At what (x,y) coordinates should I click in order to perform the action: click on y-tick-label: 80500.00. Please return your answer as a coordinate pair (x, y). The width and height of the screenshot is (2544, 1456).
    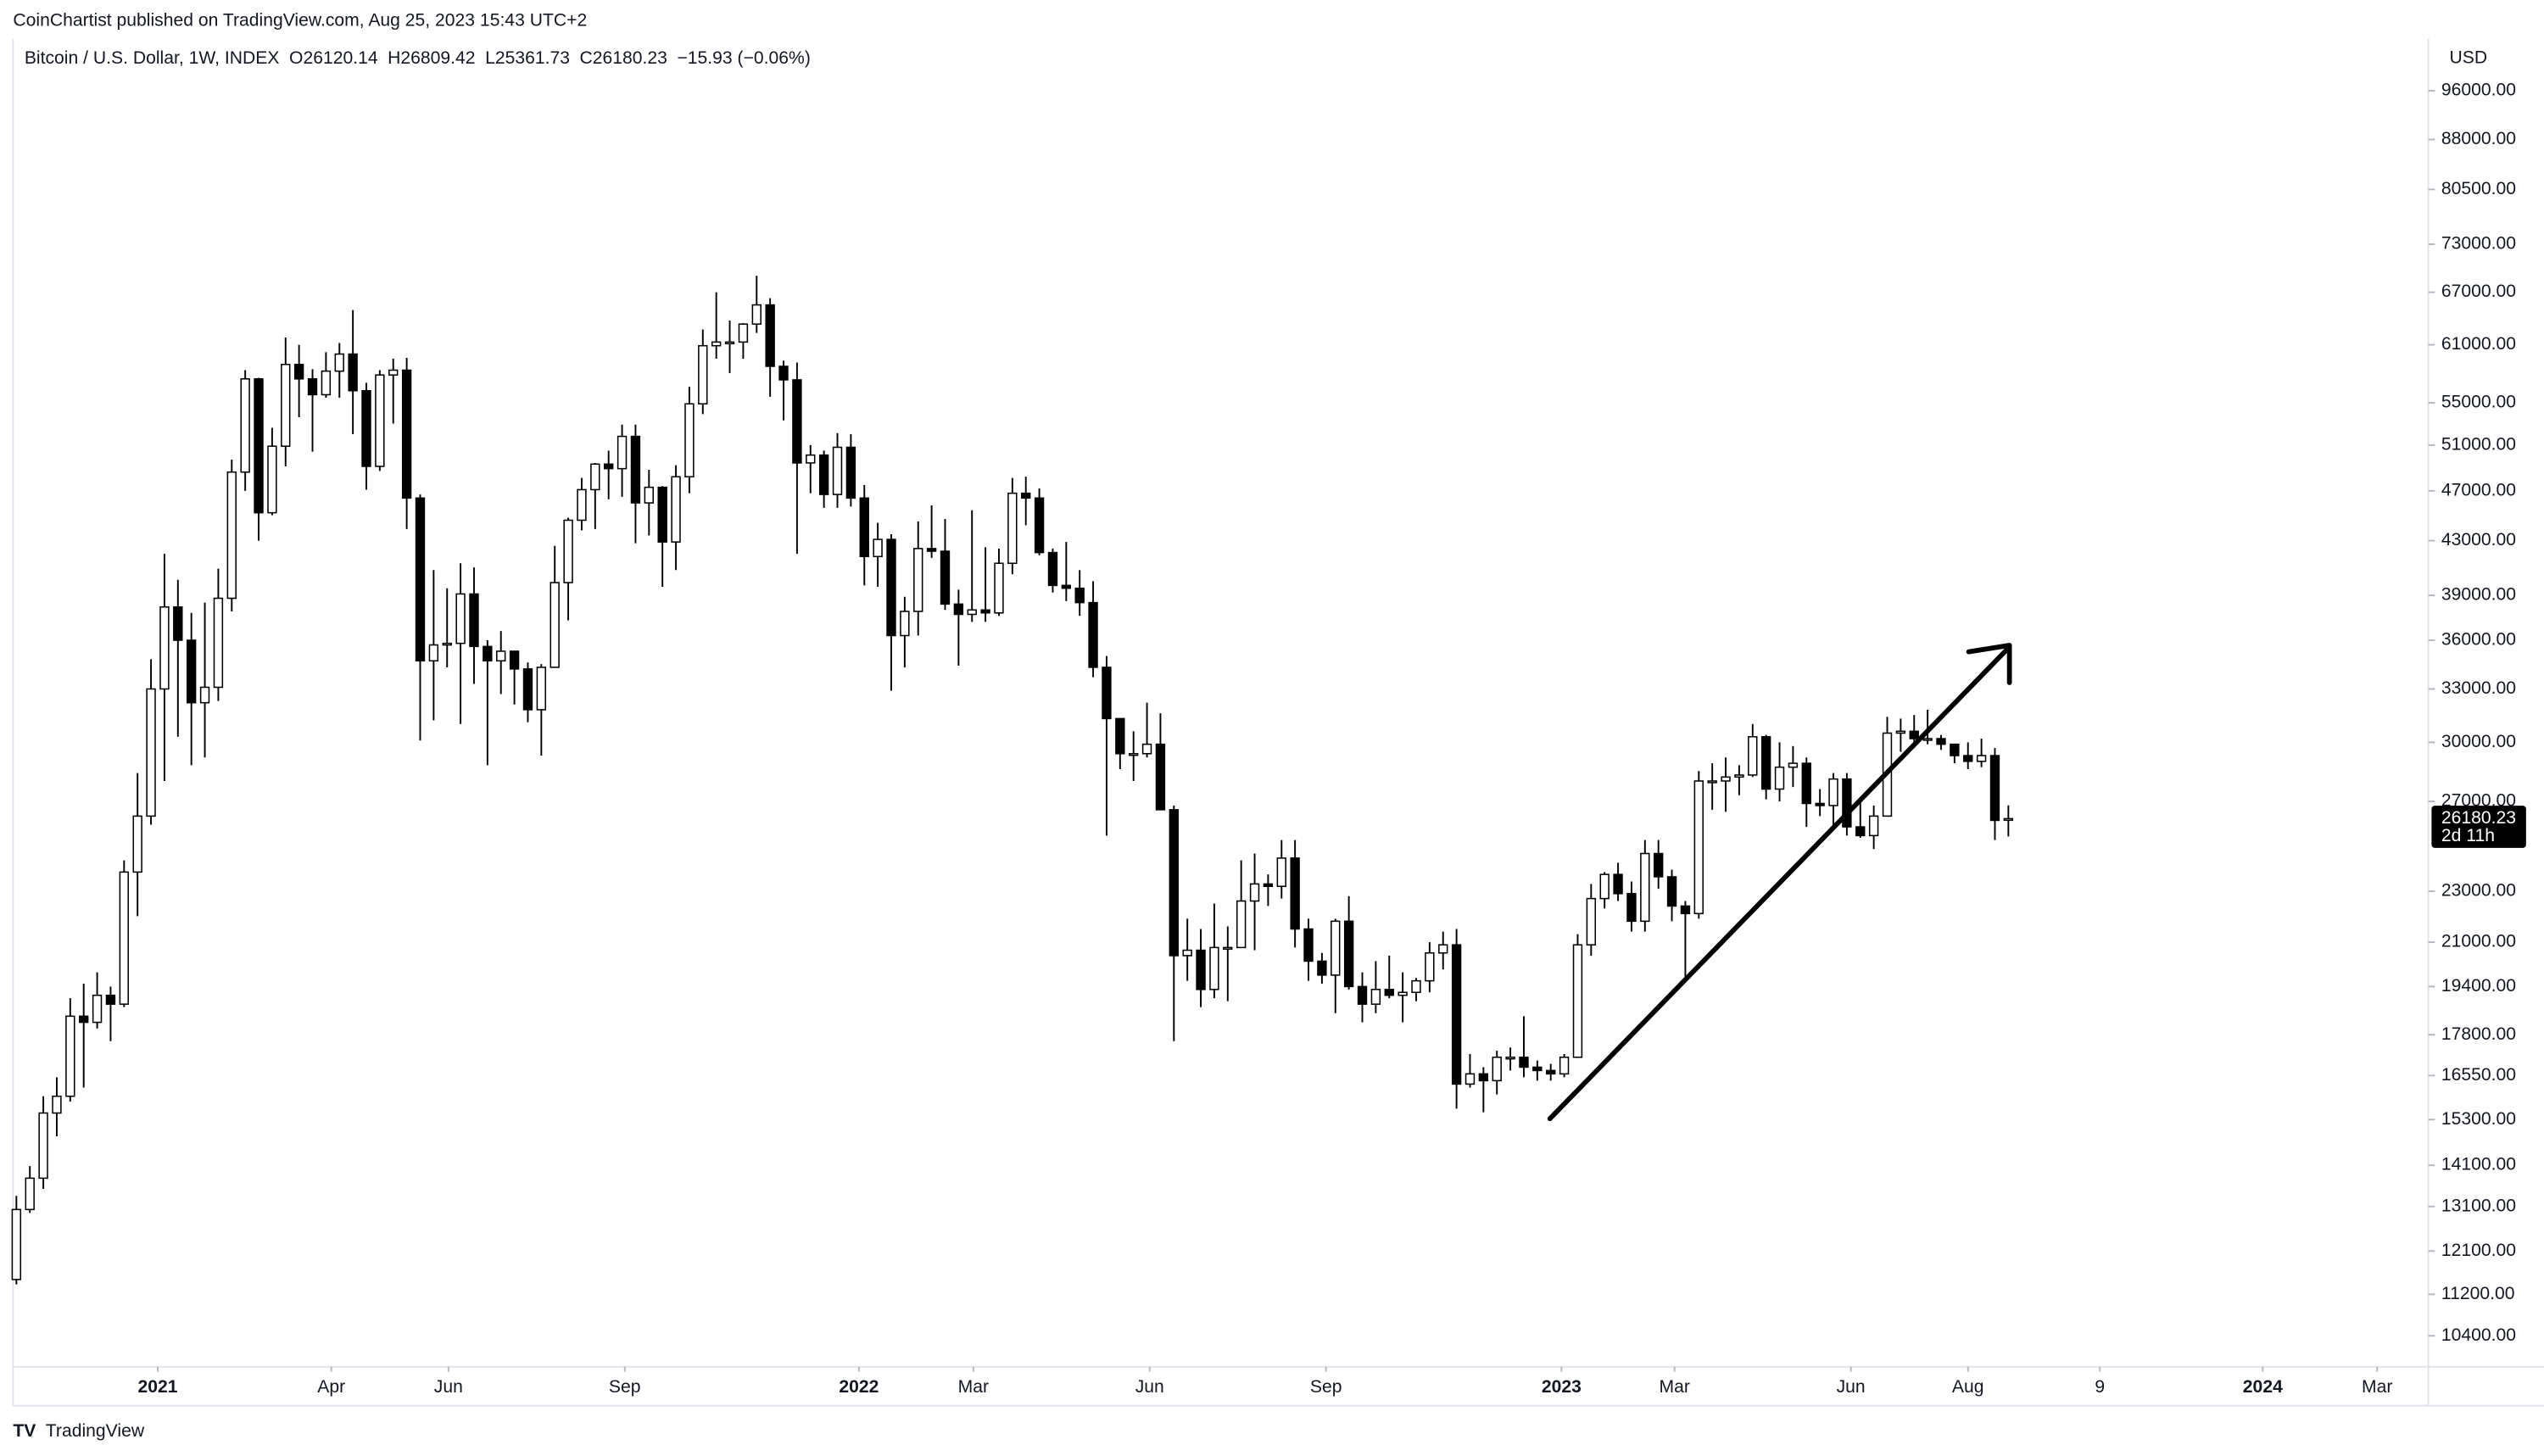
    Looking at the image, I should click on (2478, 188).